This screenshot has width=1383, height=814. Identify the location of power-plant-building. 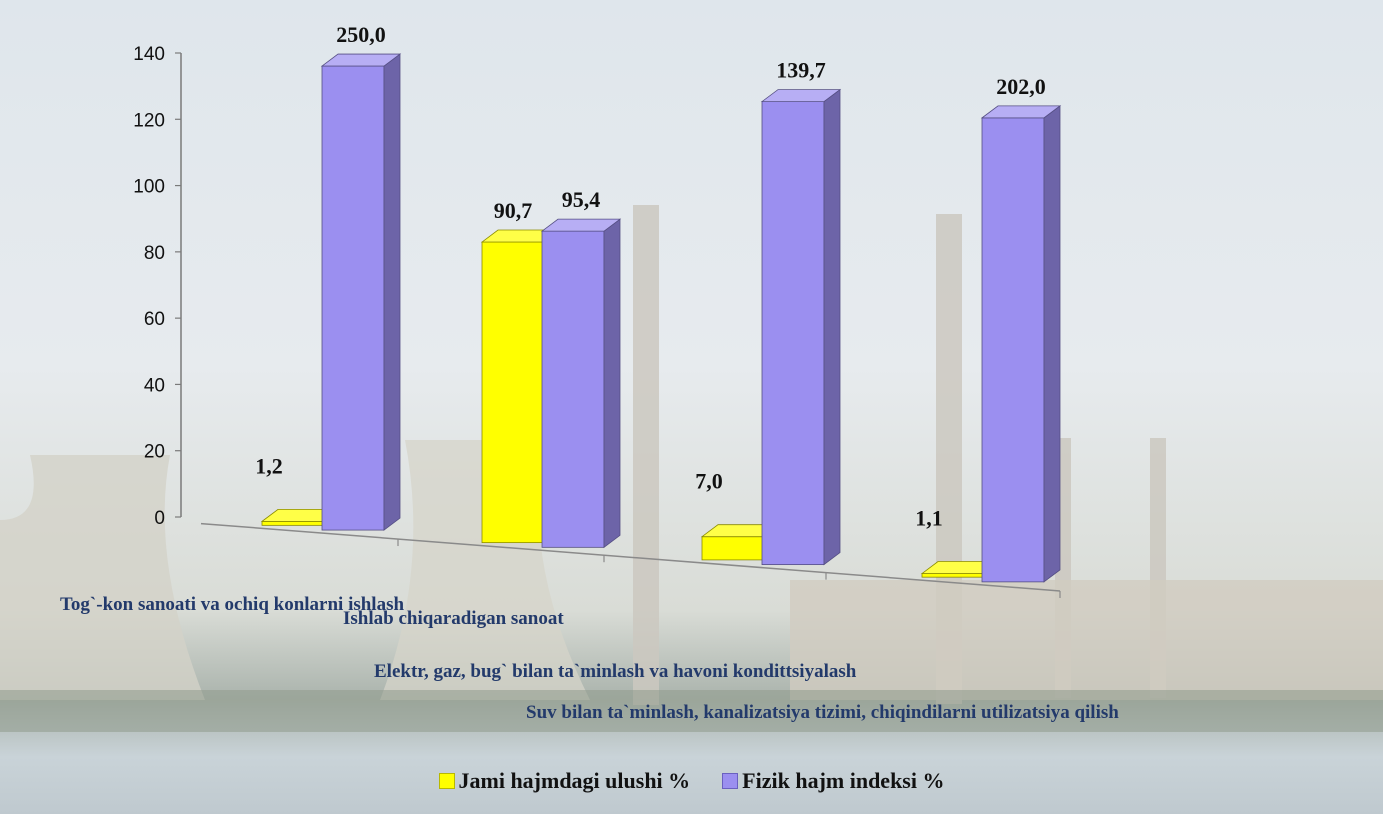
(1086, 640).